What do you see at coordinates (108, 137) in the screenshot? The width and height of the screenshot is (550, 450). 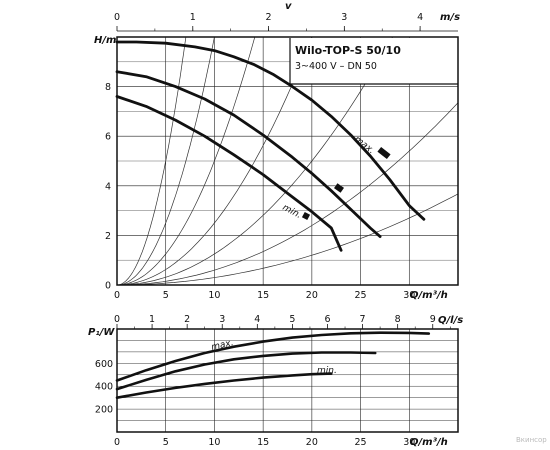 I see `y-tick-6: 6` at bounding box center [108, 137].